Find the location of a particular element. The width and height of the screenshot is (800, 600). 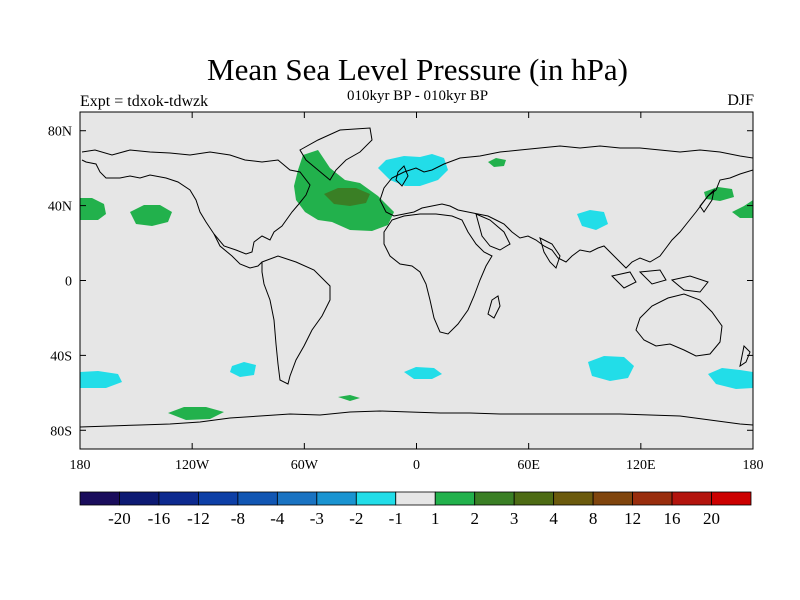

colorbar-label: -12 is located at coordinates (198, 518).